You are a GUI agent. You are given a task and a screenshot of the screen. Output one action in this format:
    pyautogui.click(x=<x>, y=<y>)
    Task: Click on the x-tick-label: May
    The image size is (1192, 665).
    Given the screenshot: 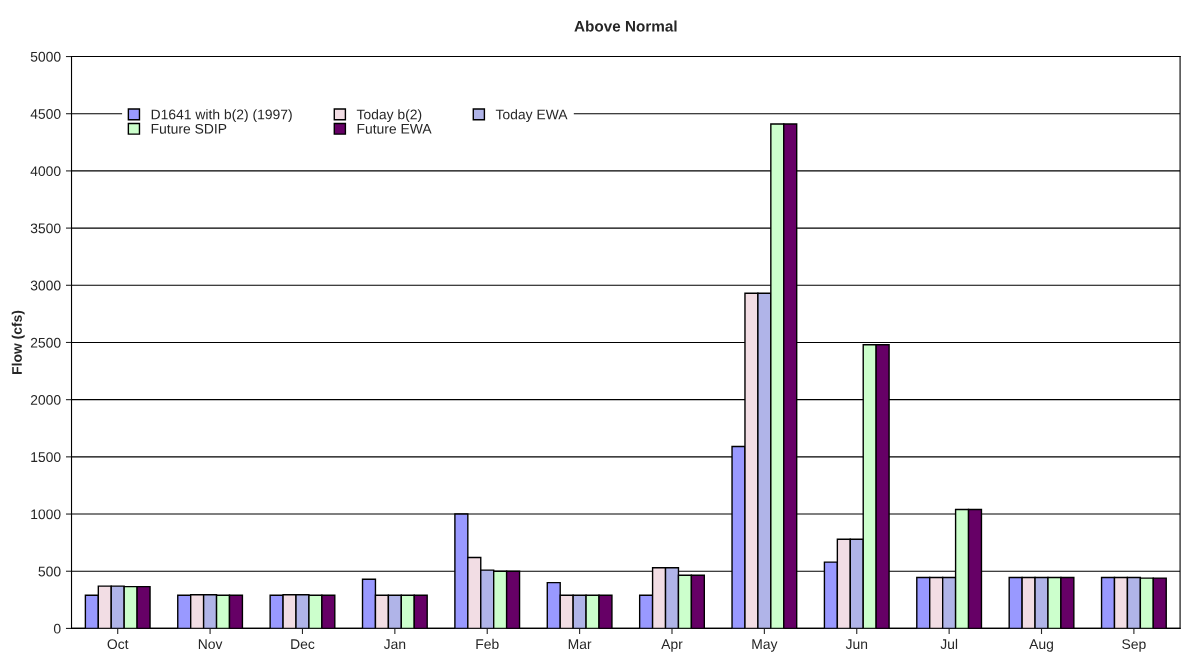 What is the action you would take?
    pyautogui.click(x=765, y=645)
    